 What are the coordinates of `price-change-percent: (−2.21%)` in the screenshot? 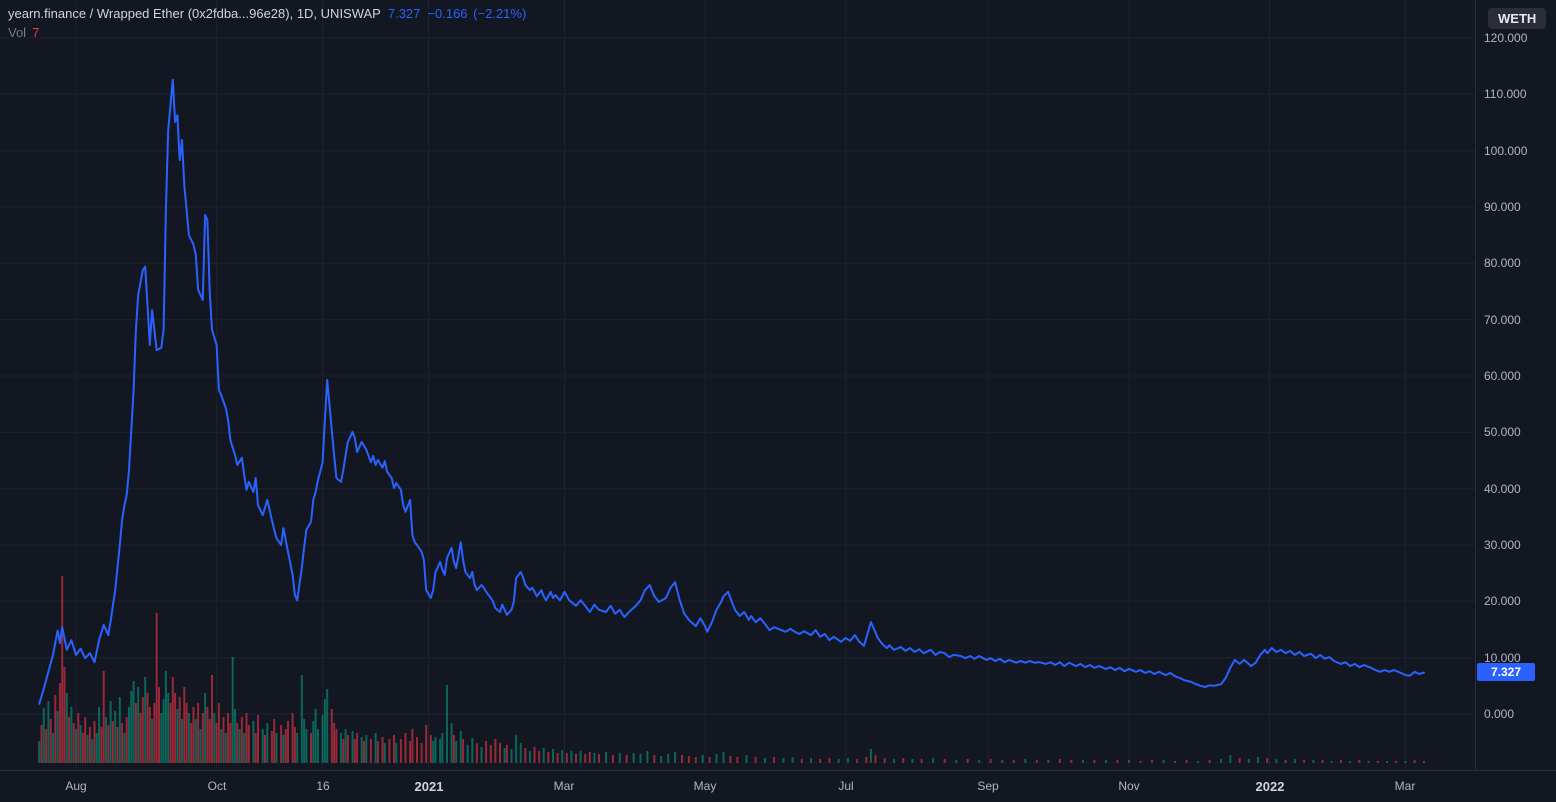 It's located at (500, 13).